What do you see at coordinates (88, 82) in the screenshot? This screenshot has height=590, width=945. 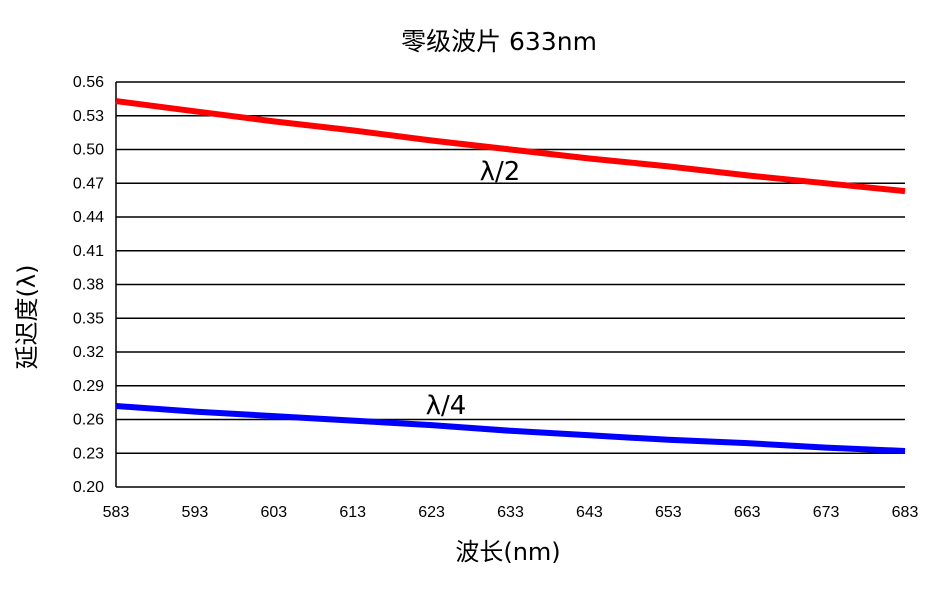 I see `y-tick-label: 0.56` at bounding box center [88, 82].